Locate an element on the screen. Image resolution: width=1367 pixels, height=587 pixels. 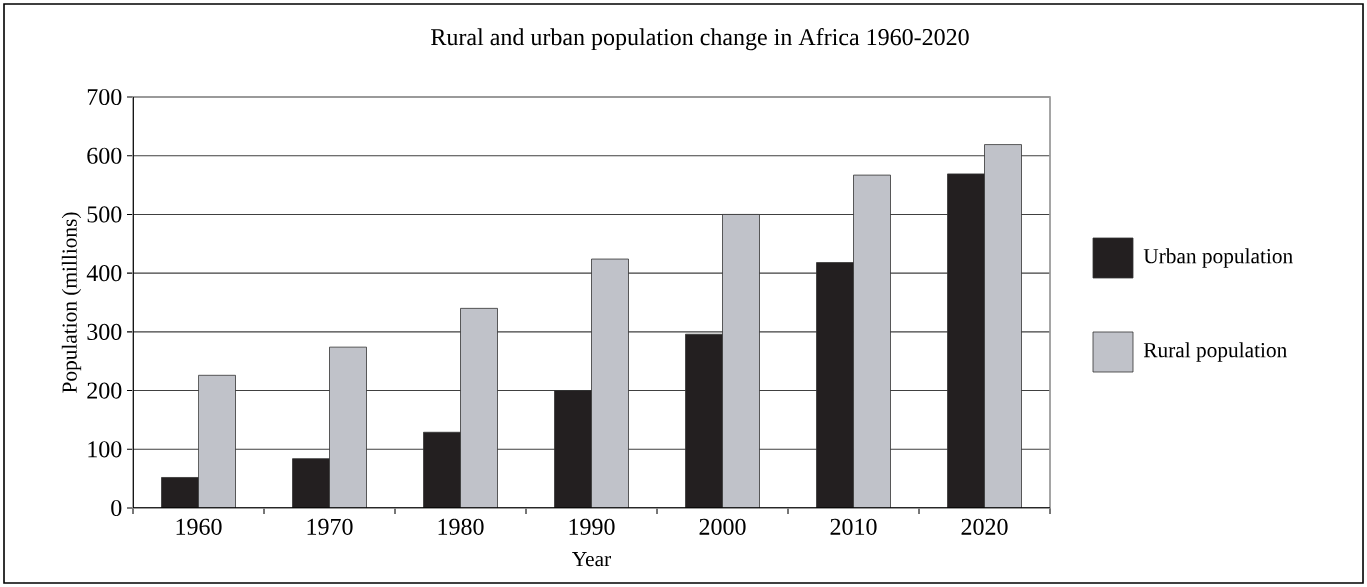
x-tick-label: 1980 is located at coordinates (461, 526).